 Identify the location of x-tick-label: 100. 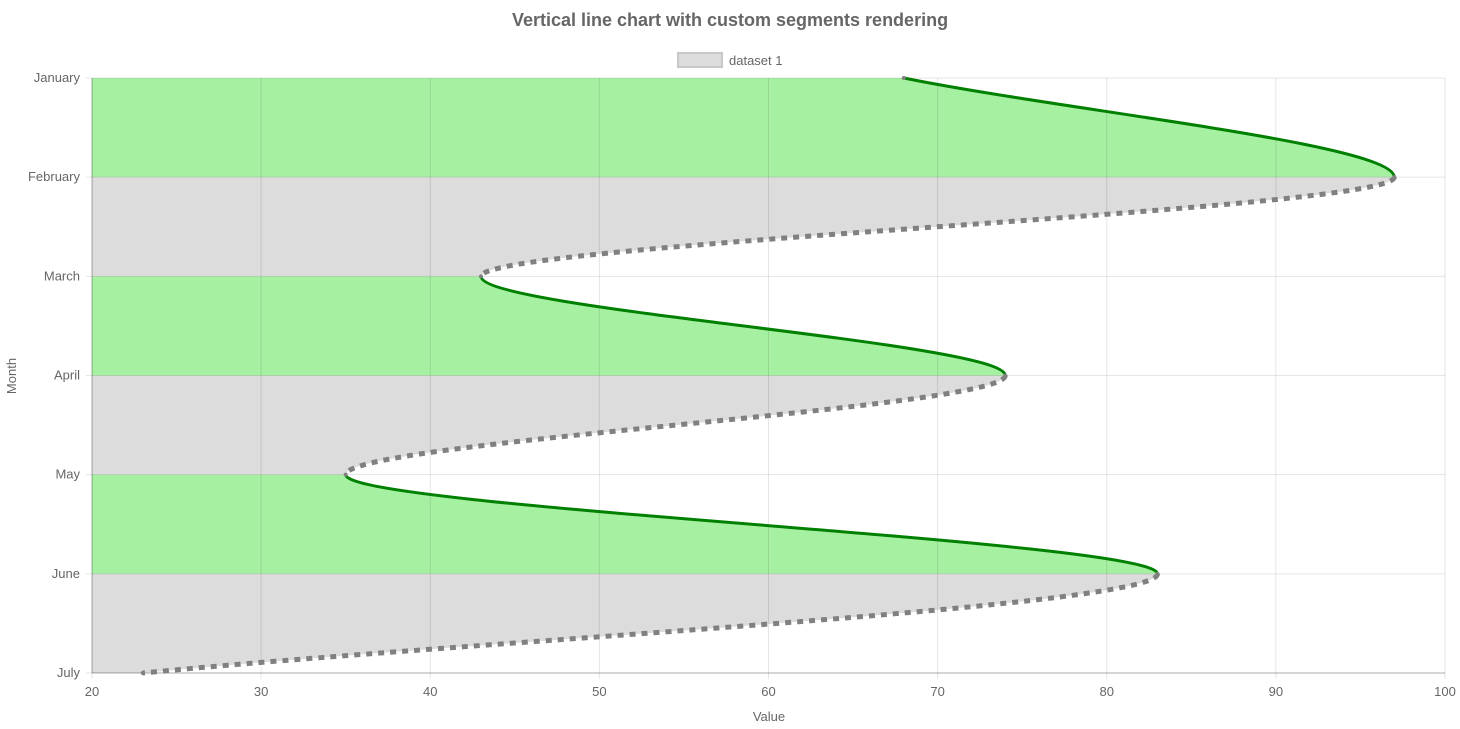
(1445, 691).